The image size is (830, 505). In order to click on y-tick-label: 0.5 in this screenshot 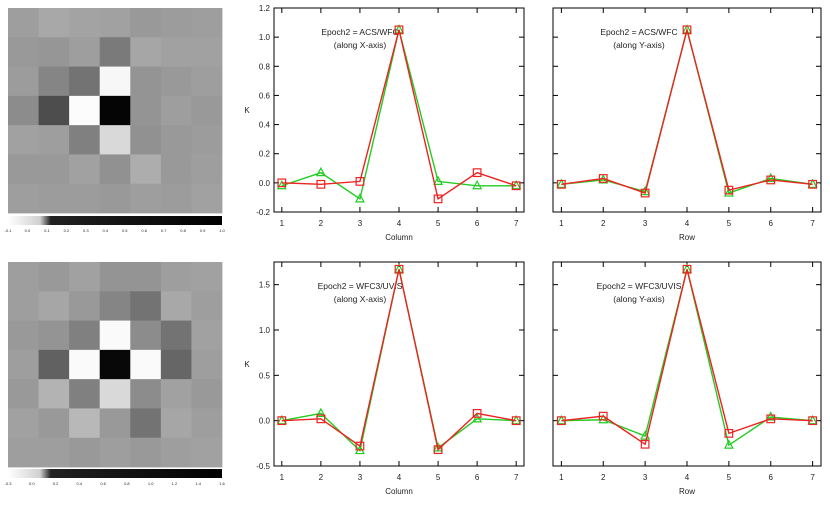, I will do `click(265, 375)`.